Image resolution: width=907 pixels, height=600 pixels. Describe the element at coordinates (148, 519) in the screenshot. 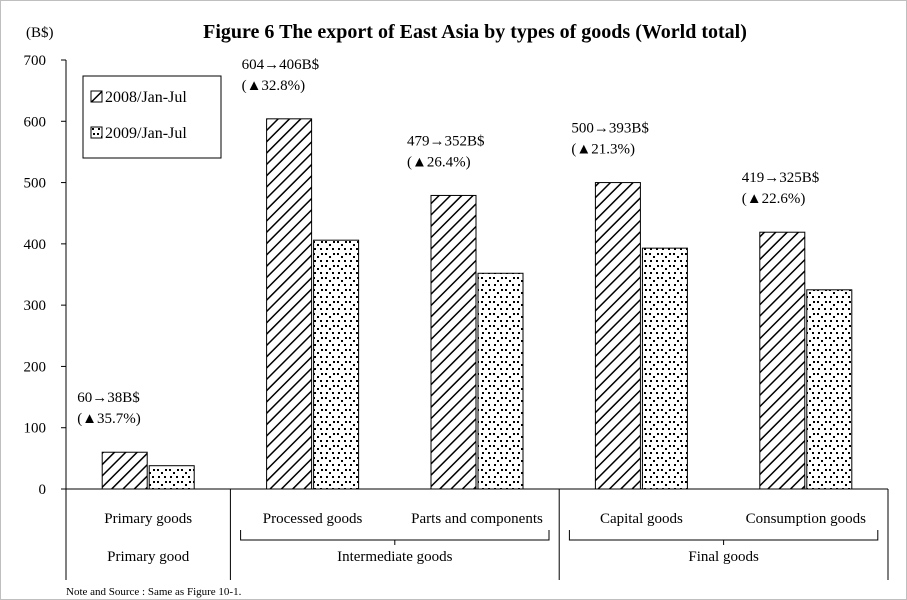

I see `x-tick-label: Primary goods` at that location.